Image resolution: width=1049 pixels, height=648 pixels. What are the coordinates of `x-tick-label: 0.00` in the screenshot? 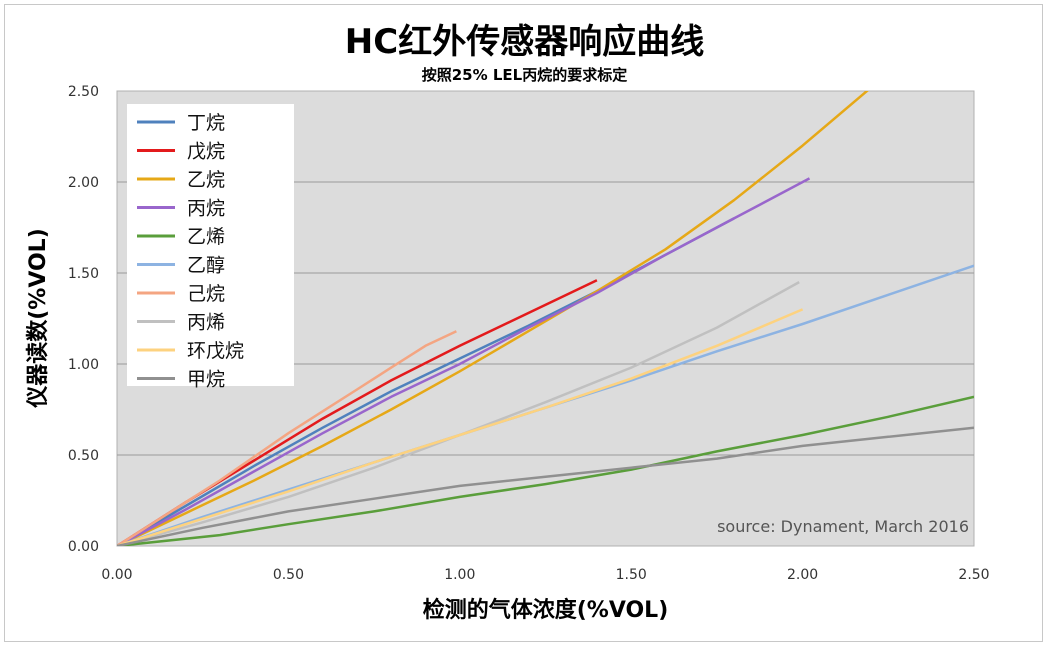 It's located at (116, 575).